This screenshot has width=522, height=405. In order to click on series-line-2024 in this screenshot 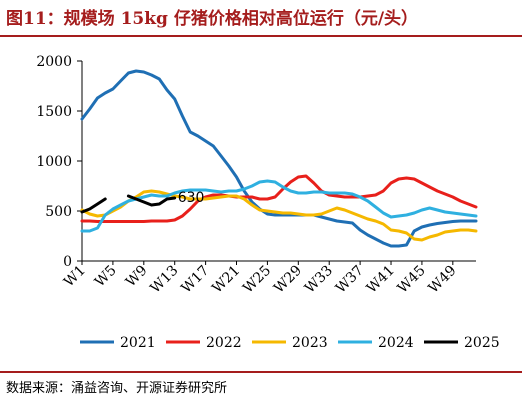, I will do `click(279, 206)`.